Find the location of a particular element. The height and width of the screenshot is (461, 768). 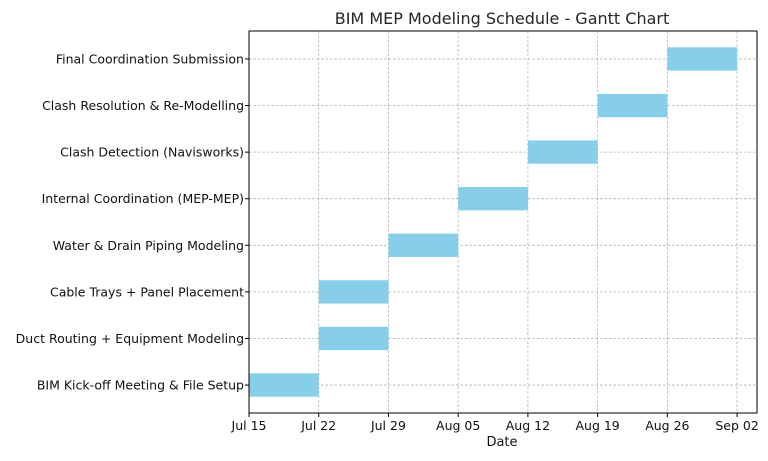

y-tick-label: BIM Kick-off Meeting & File Setup is located at coordinates (140, 385).